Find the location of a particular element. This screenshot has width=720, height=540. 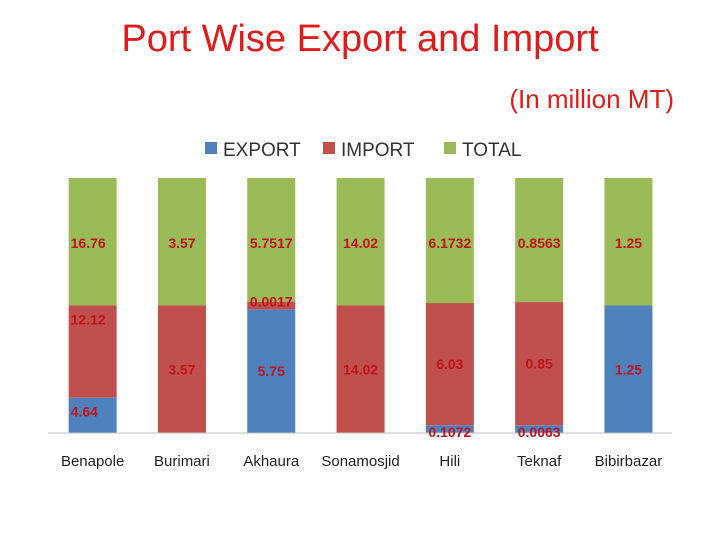

data-label-total-teknaf: 0.8563 is located at coordinates (539, 243).